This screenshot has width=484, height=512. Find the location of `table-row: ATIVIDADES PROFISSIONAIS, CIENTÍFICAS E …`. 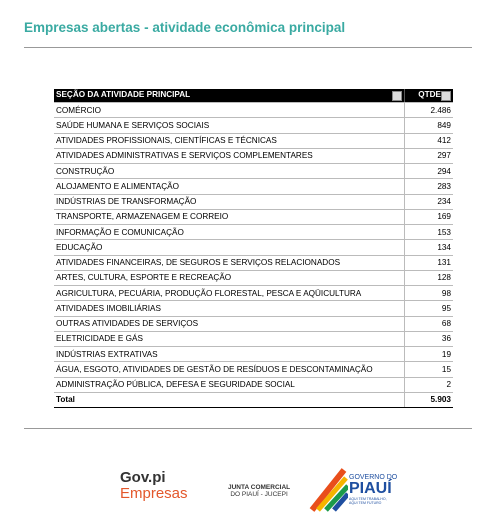

table-row: ATIVIDADES PROFISSIONAIS, CIENTÍFICAS E … is located at coordinates (253, 141).